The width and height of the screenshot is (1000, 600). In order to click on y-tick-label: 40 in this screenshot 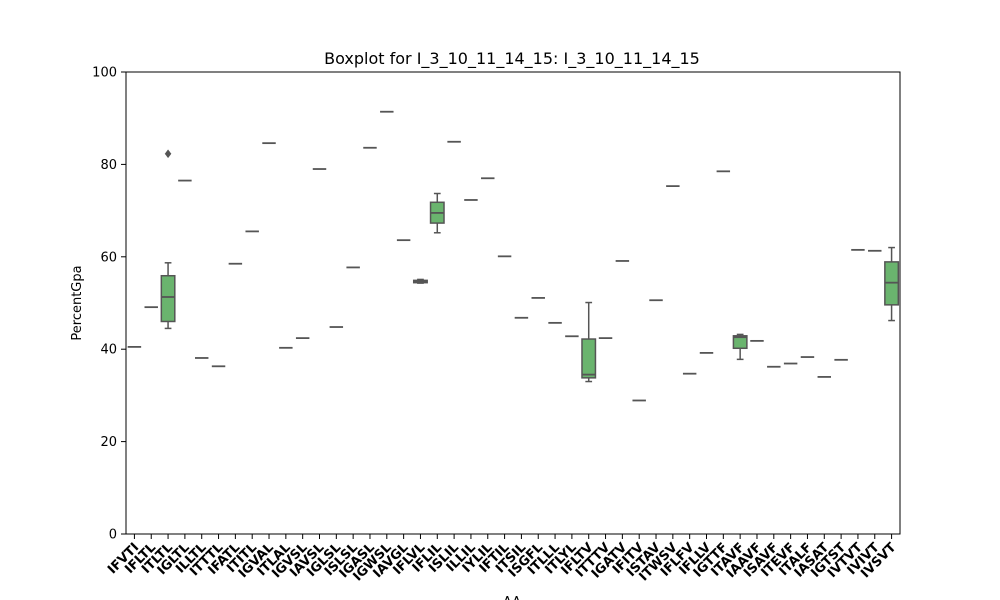, I will do `click(108, 350)`.